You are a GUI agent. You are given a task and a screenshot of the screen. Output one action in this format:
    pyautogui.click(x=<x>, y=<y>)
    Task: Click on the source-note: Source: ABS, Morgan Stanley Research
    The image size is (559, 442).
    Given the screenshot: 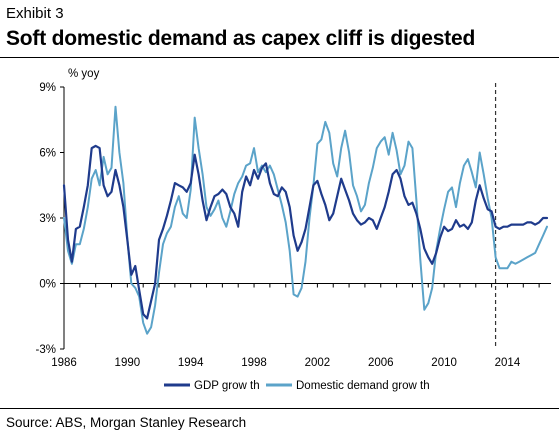 What is the action you would take?
    pyautogui.click(x=126, y=422)
    